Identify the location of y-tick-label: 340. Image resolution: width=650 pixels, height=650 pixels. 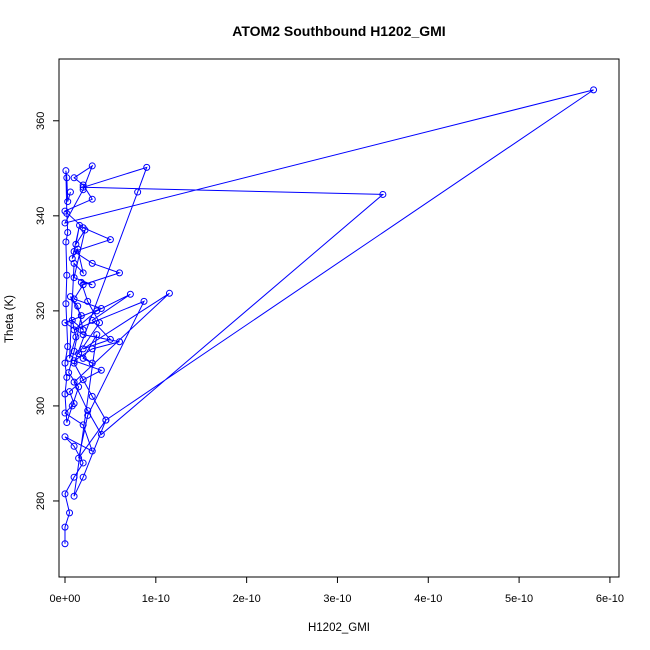
(41, 216).